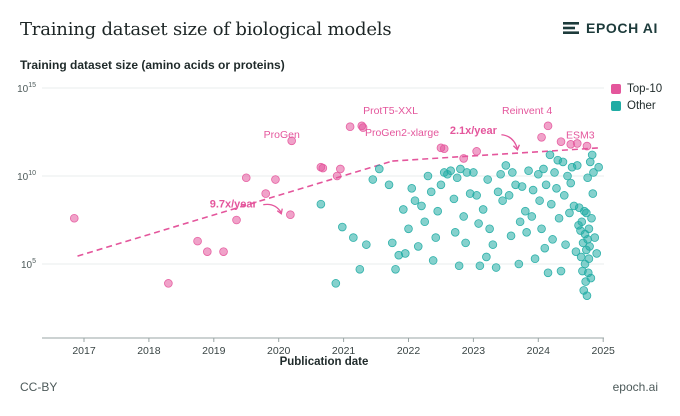 This screenshot has width=680, height=416. I want to click on site-link: epoch.ai, so click(635, 387).